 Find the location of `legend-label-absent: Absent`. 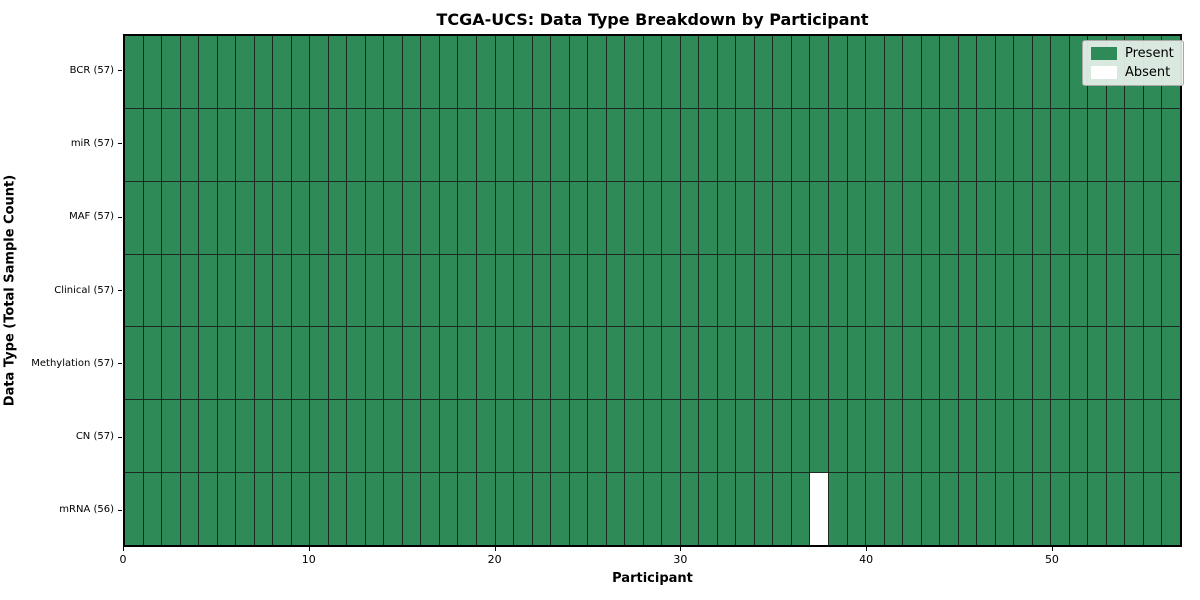

legend-label-absent: Absent is located at coordinates (1148, 72).